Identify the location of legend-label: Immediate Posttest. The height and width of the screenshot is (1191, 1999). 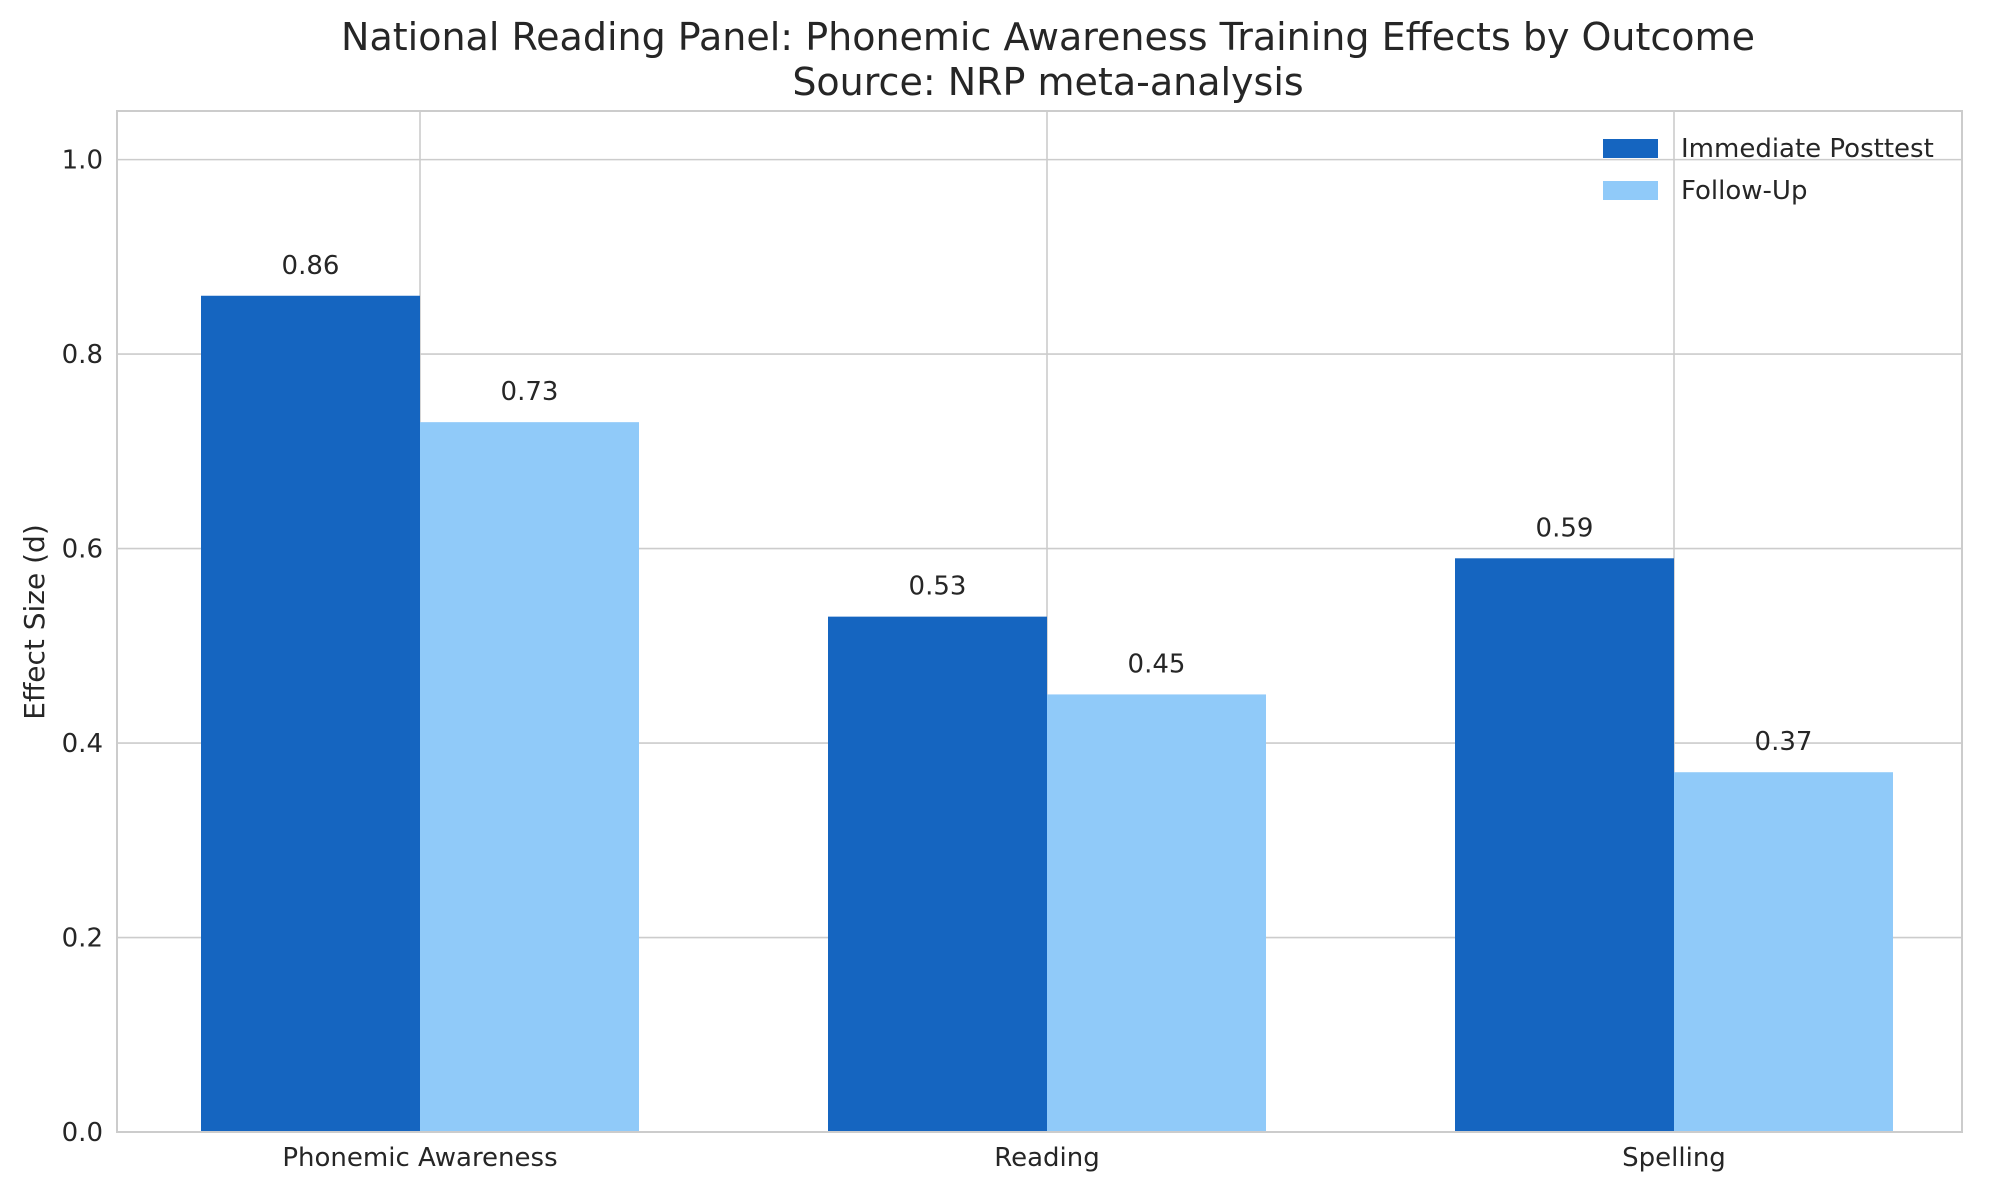
(1807, 149).